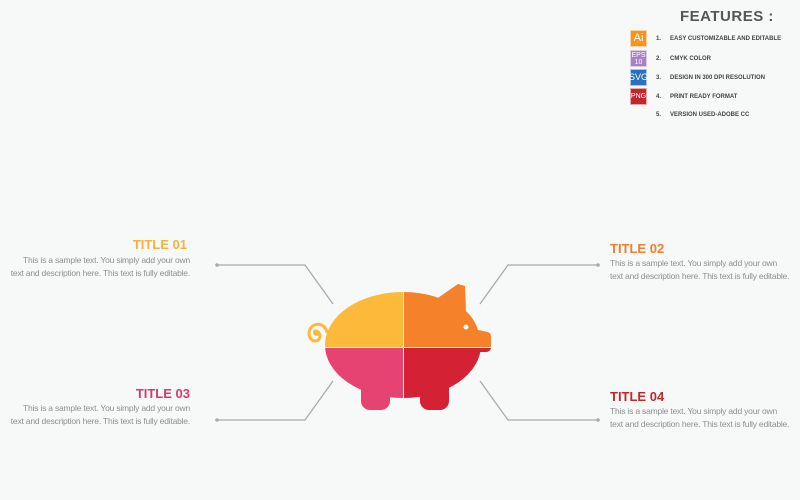 This screenshot has height=500, width=800. I want to click on feature-text: VERSION USED-ADOBE CC, so click(710, 114).